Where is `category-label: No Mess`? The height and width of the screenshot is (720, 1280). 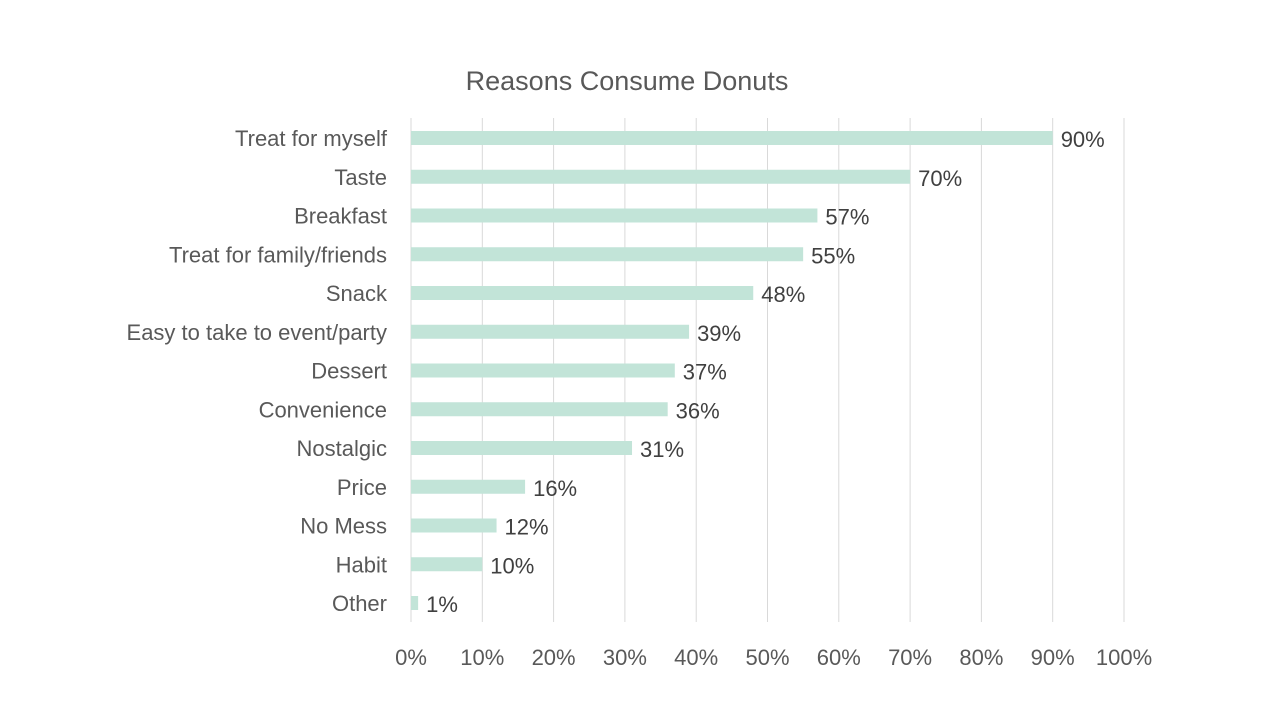 category-label: No Mess is located at coordinates (343, 526).